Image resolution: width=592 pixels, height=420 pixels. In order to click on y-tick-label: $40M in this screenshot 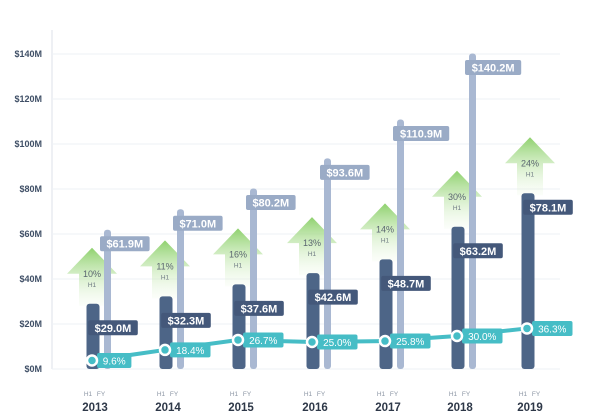, I will do `click(30, 279)`.